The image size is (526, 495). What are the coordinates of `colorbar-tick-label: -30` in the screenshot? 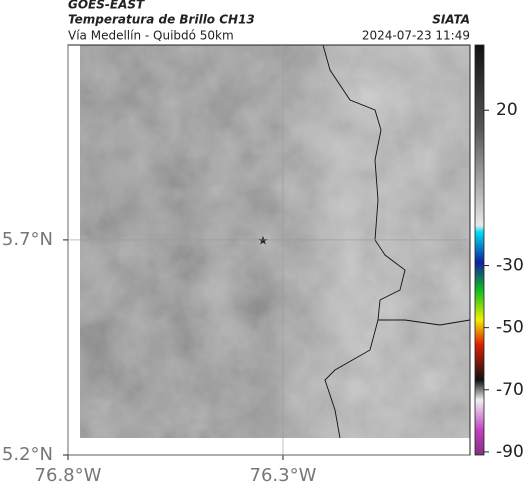 It's located at (510, 266).